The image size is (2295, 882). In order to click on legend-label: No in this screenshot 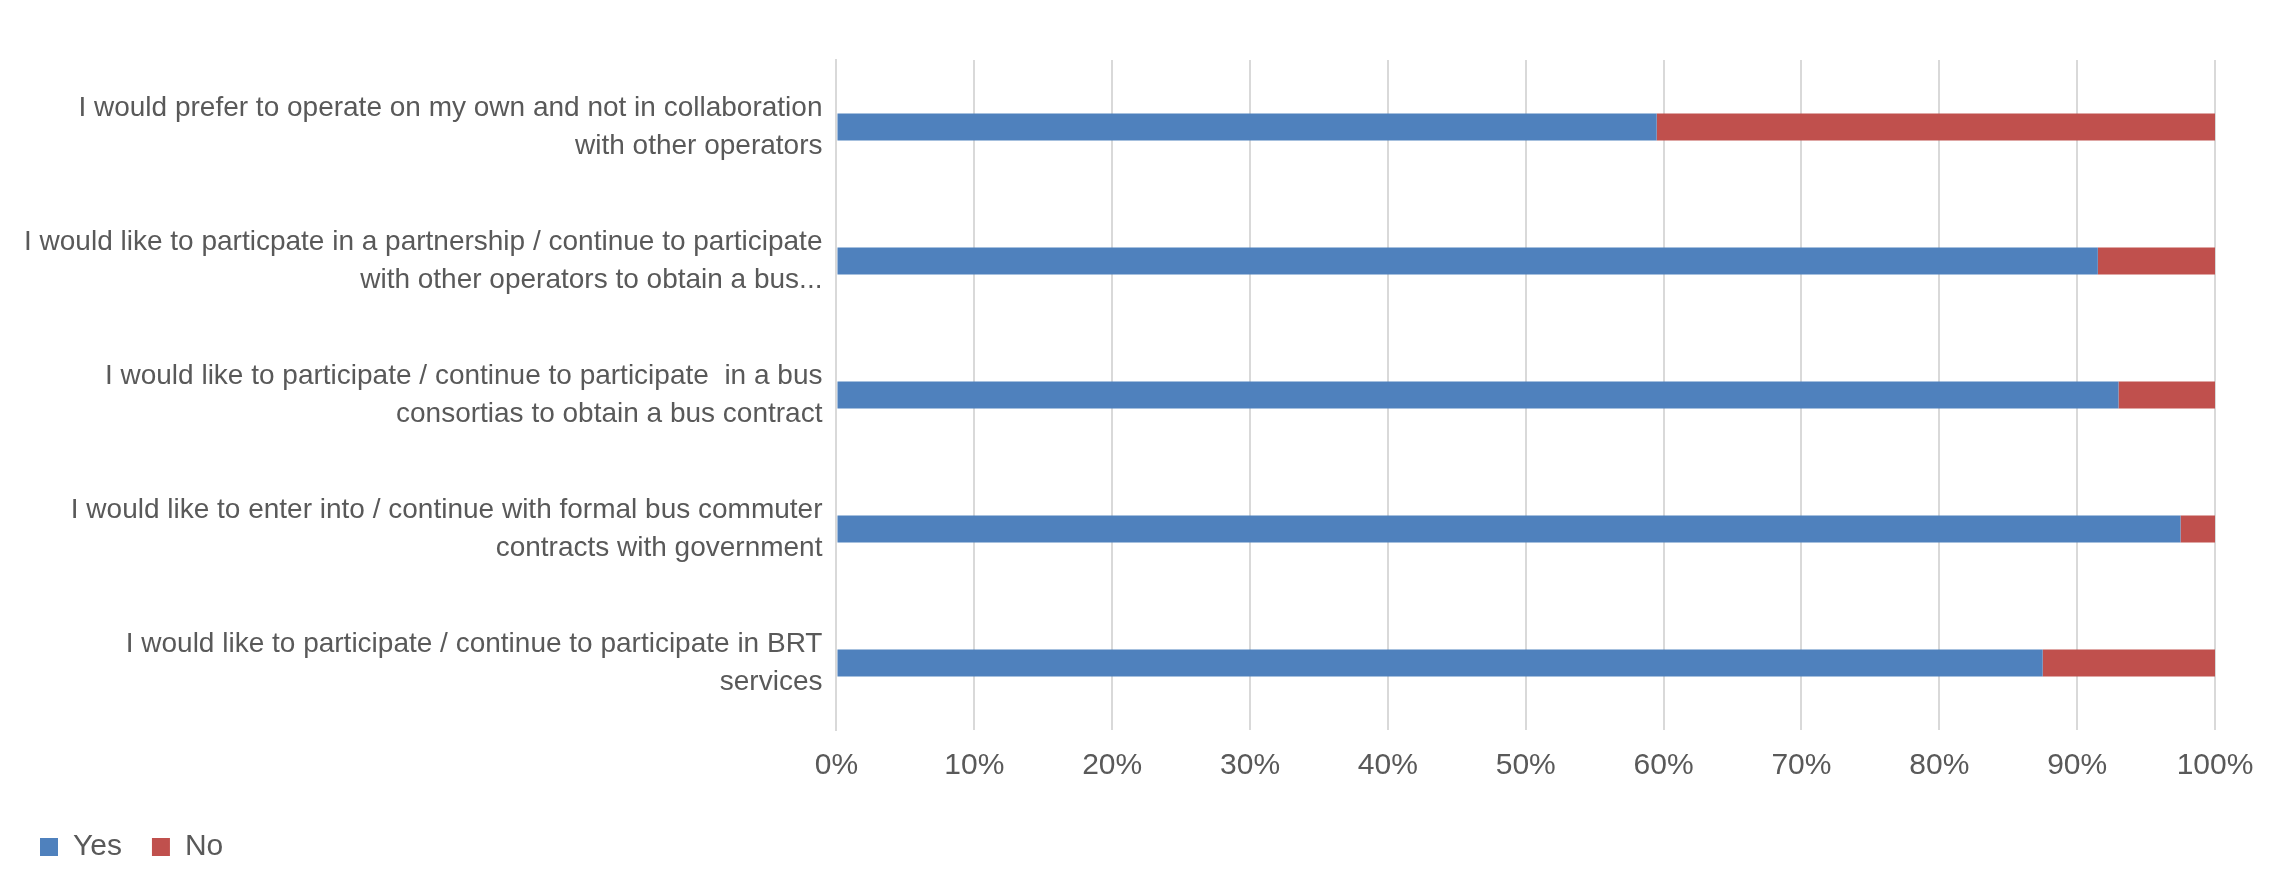, I will do `click(204, 845)`.